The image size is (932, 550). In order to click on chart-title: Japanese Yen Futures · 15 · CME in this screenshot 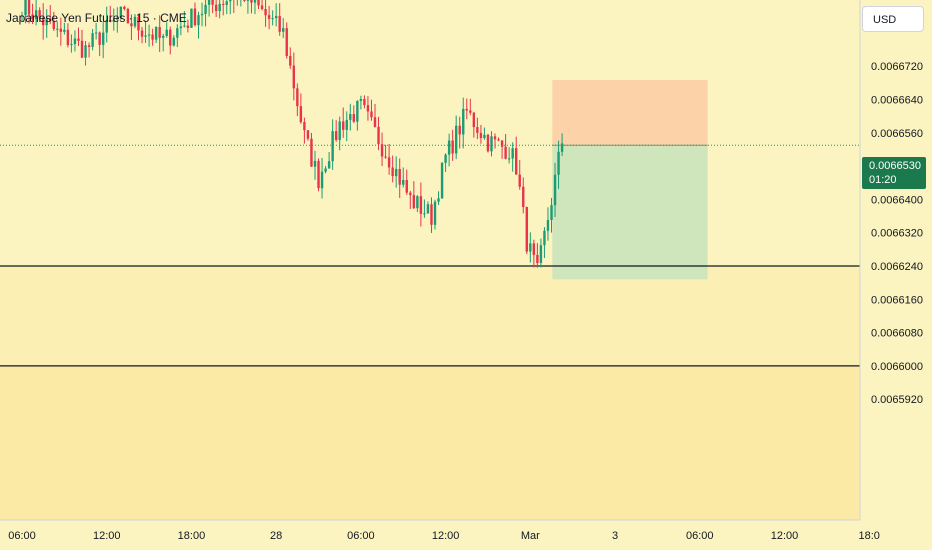, I will do `click(96, 18)`.